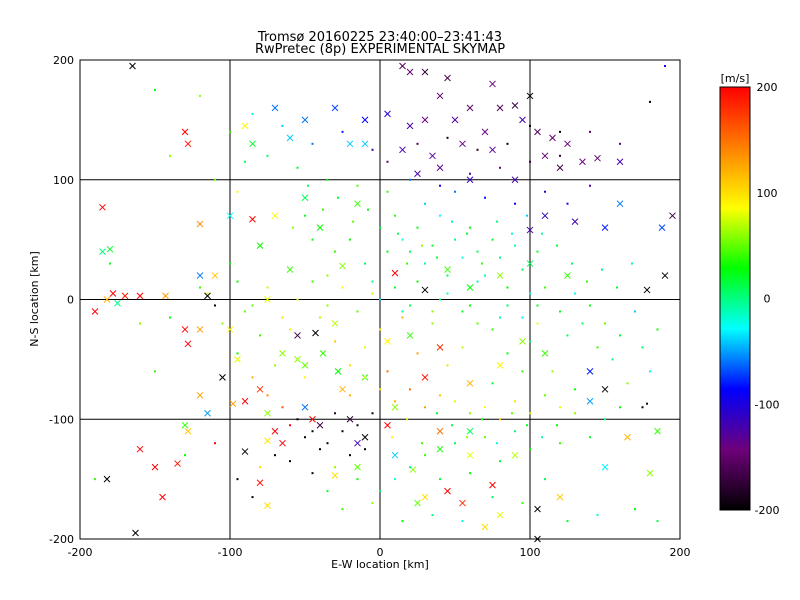  What do you see at coordinates (34, 299) in the screenshot?
I see `y-axis-label: N-S location [km]` at bounding box center [34, 299].